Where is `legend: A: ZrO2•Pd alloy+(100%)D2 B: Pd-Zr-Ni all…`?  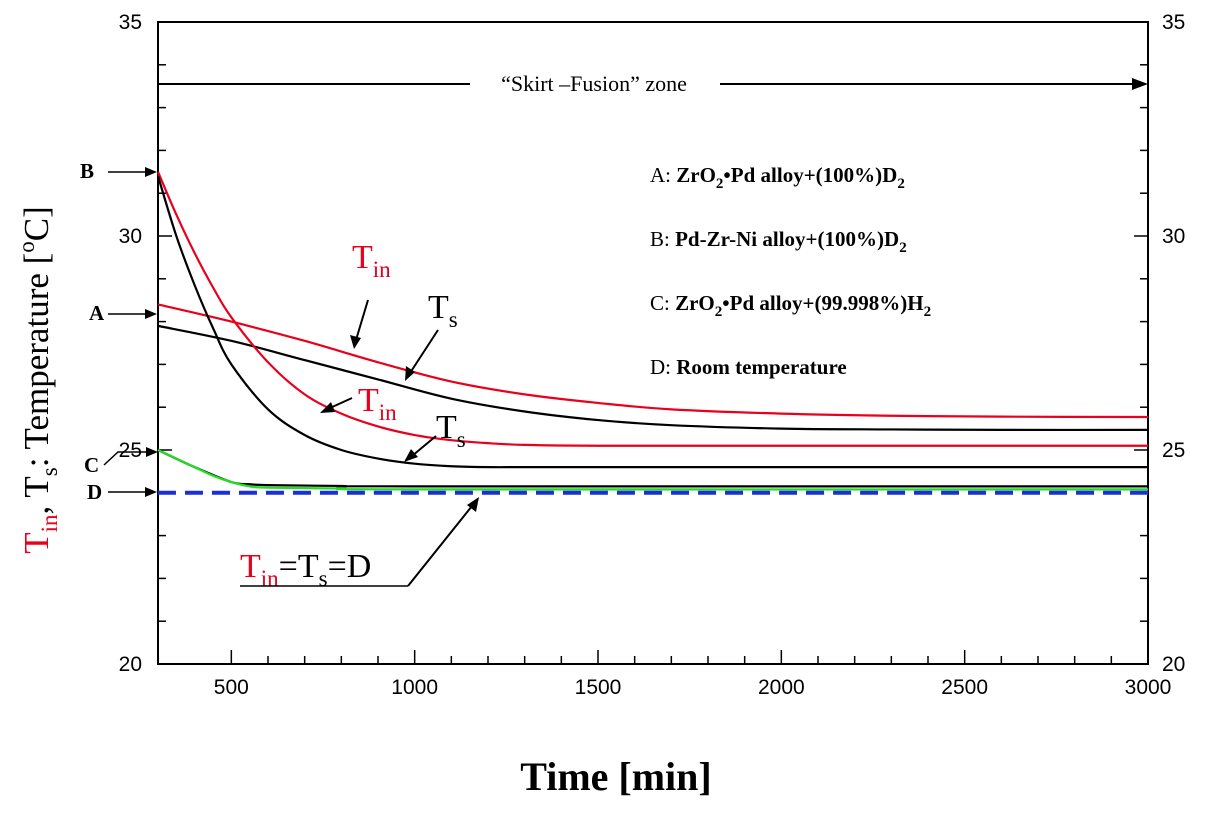 legend: A: ZrO2•Pd alloy+(100%)D2 B: Pd-Zr-Ni all… is located at coordinates (790, 271).